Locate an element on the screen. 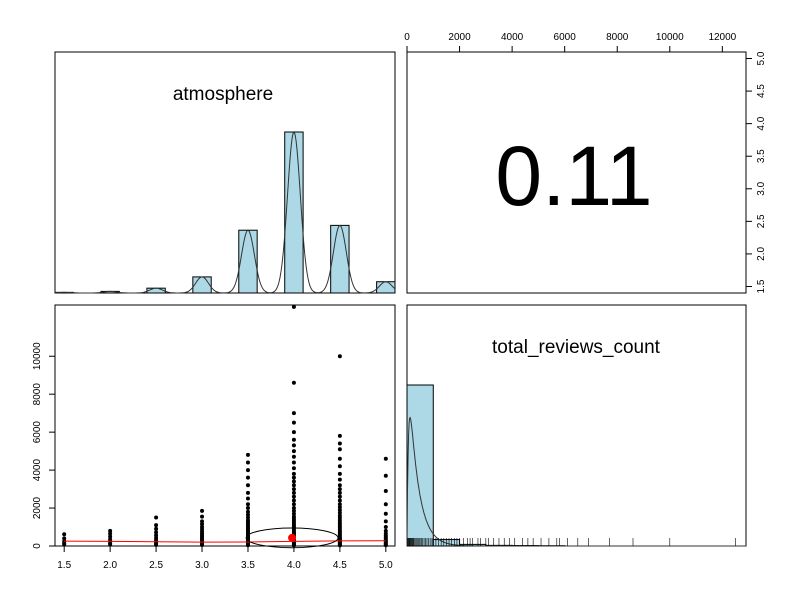  bottom-tick-label-5: 5.0 is located at coordinates (386, 565).